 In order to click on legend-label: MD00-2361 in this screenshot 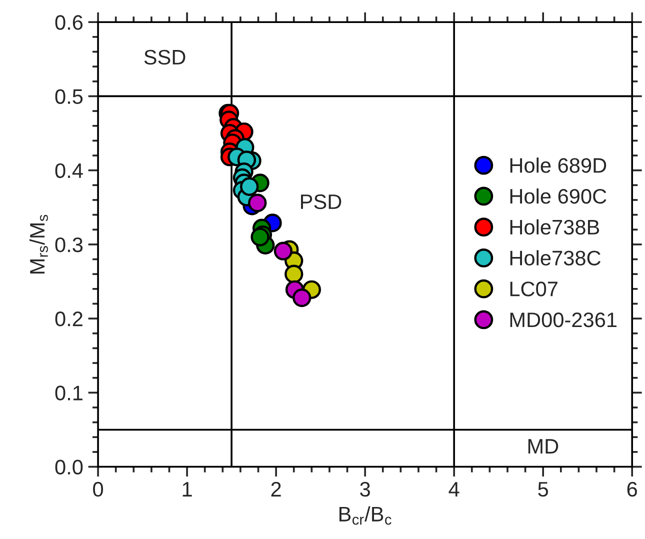, I will do `click(563, 320)`.